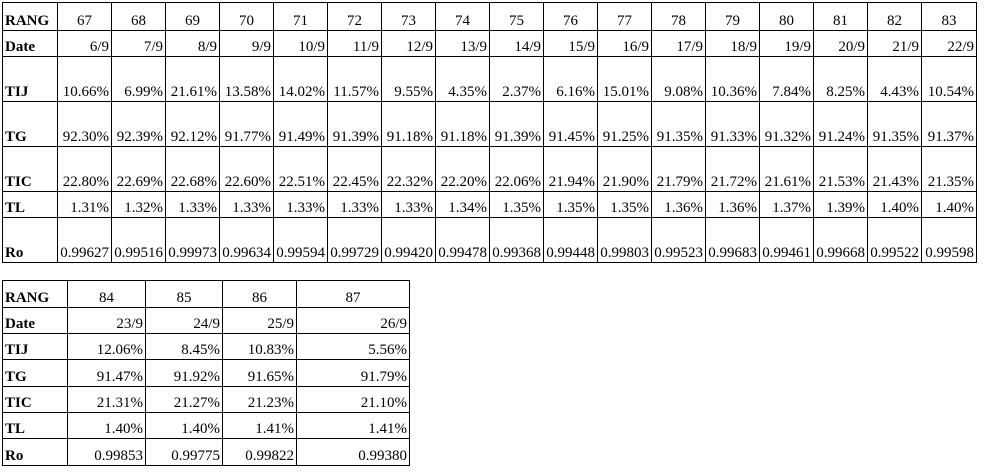 This screenshot has width=985, height=473. Describe the element at coordinates (786, 240) in the screenshot. I see `table-cell: 0.99461` at that location.